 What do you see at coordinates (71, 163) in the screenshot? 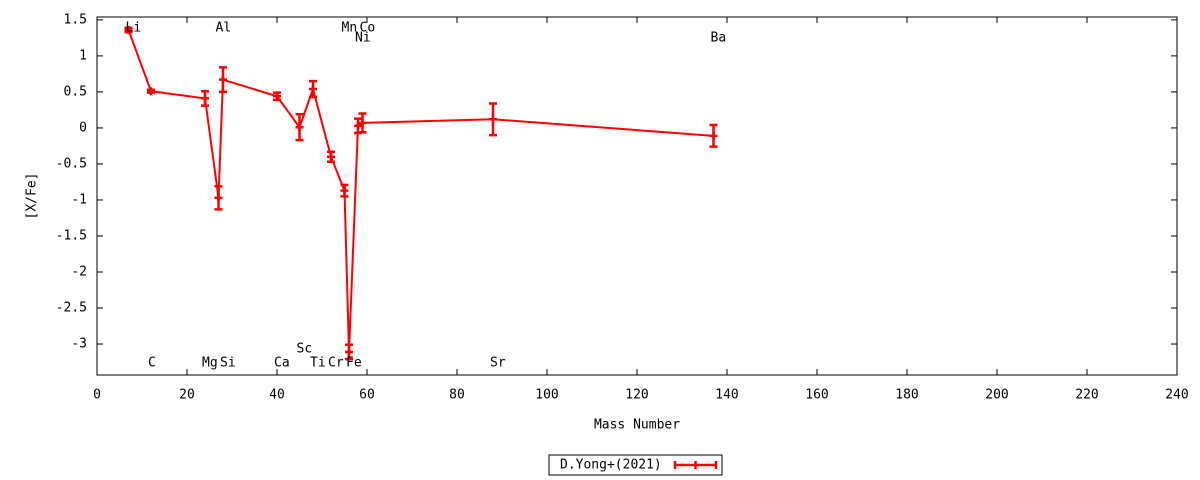
I see `y-tick-label: -0.5` at bounding box center [71, 163].